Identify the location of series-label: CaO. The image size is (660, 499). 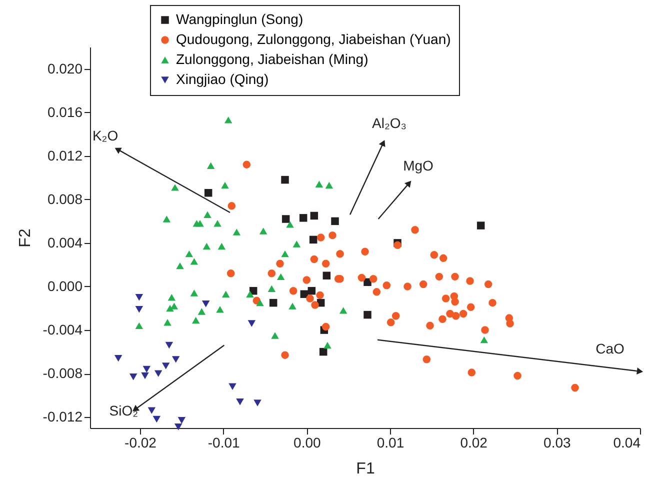
(610, 348).